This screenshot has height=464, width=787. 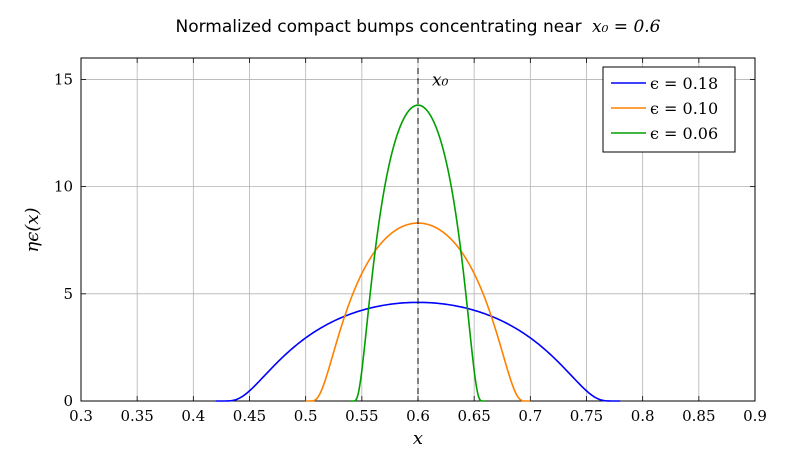 What do you see at coordinates (68, 294) in the screenshot?
I see `y-tick-label: 5` at bounding box center [68, 294].